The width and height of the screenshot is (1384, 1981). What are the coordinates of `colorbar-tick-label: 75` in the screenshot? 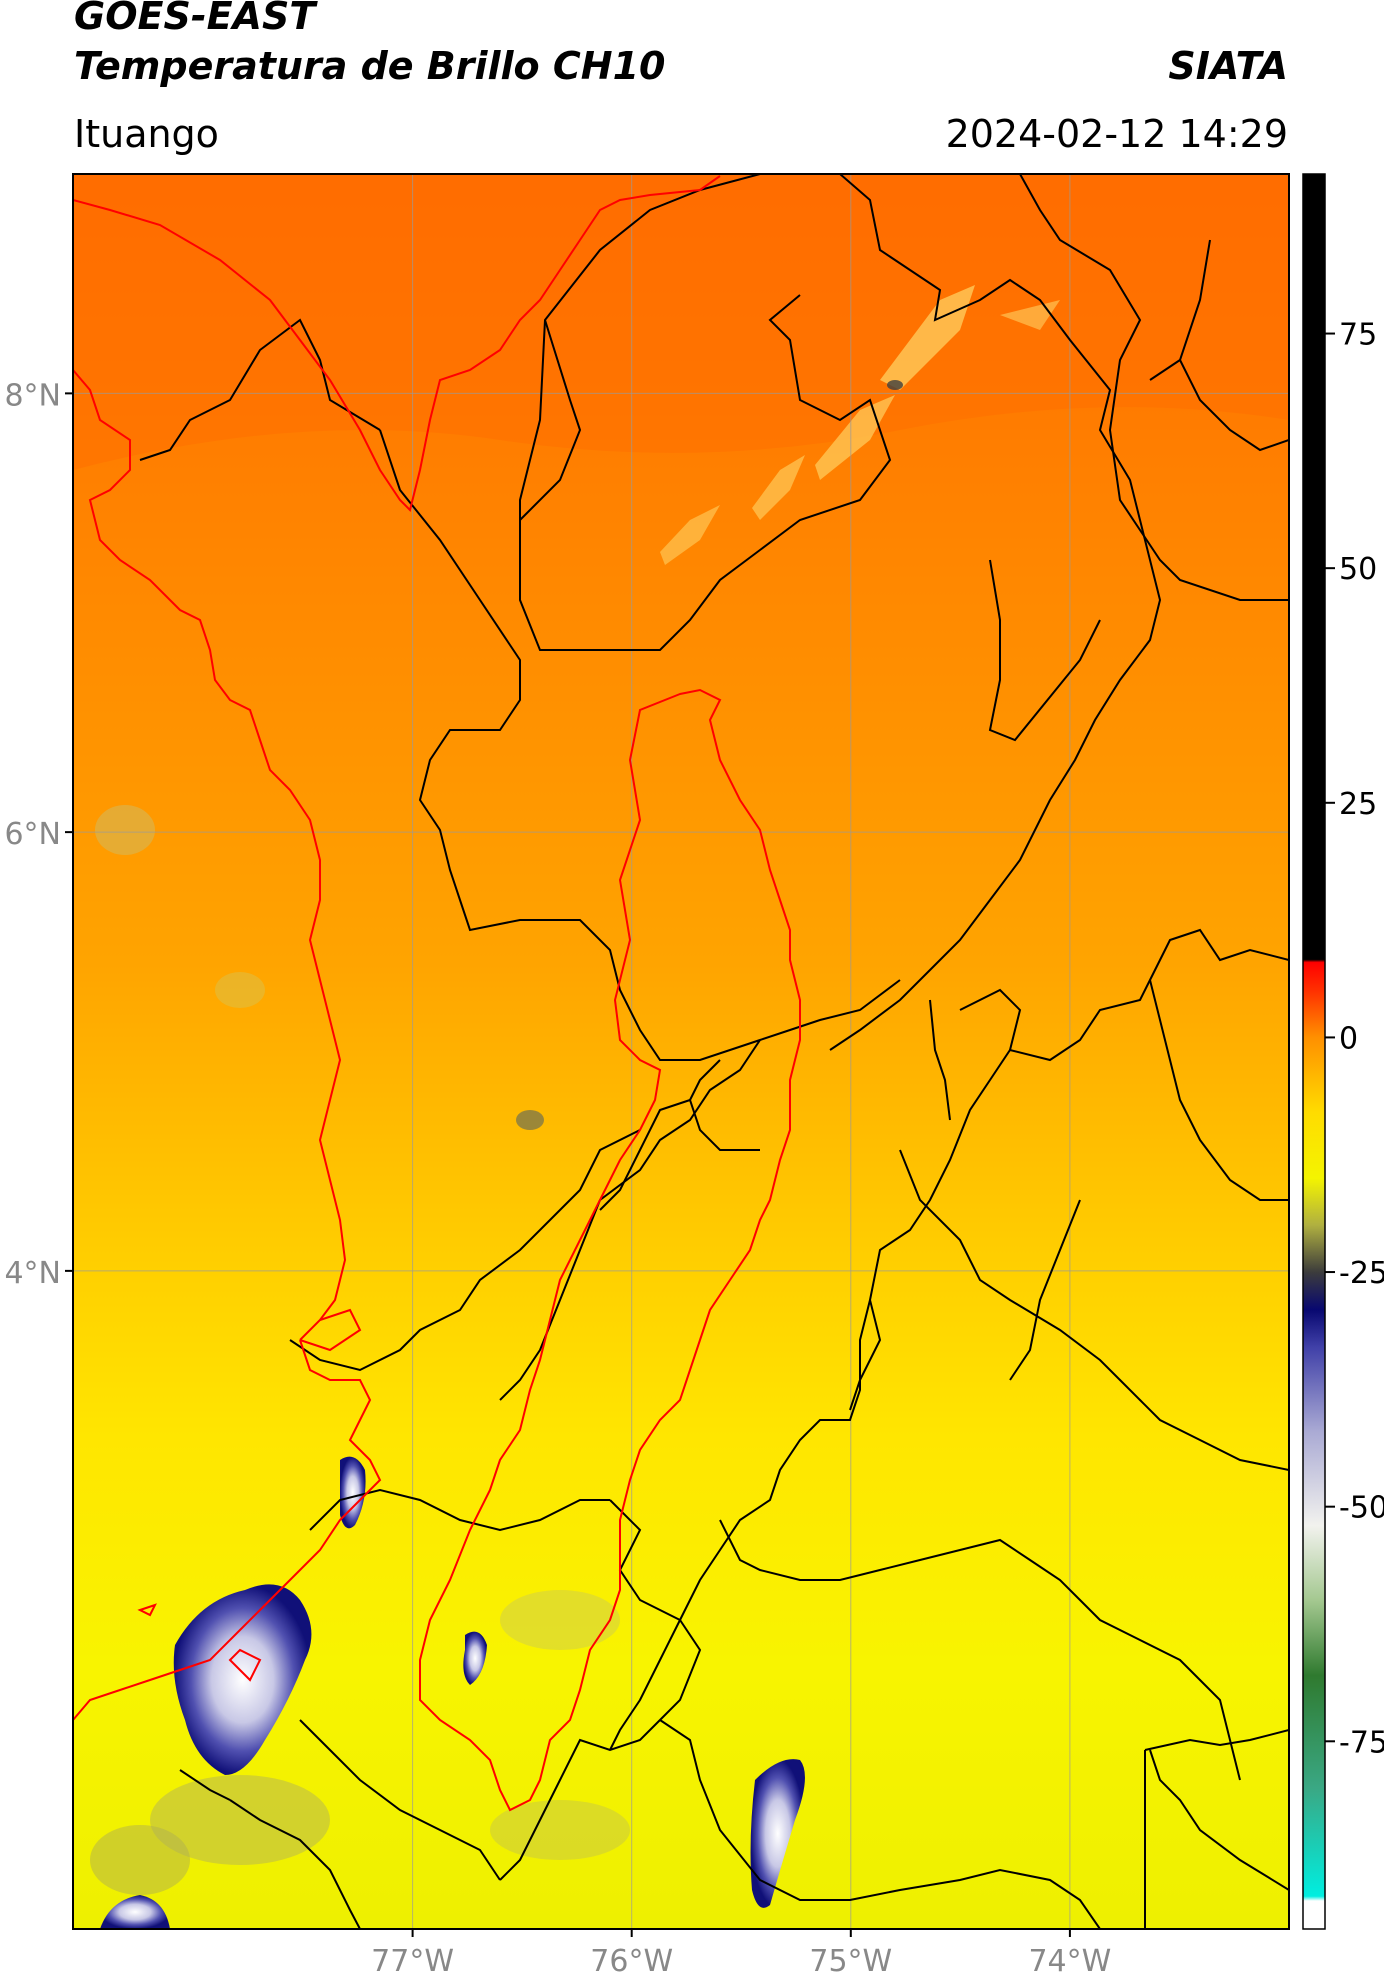 It's located at (1358, 335).